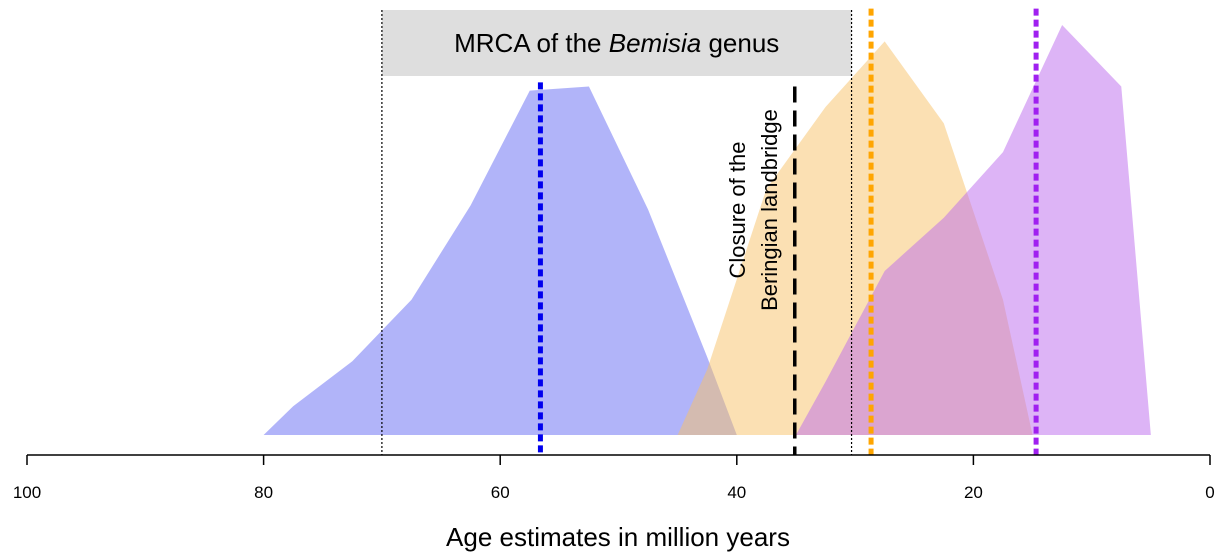  I want to click on x-tick-label: 0, so click(1209, 492).